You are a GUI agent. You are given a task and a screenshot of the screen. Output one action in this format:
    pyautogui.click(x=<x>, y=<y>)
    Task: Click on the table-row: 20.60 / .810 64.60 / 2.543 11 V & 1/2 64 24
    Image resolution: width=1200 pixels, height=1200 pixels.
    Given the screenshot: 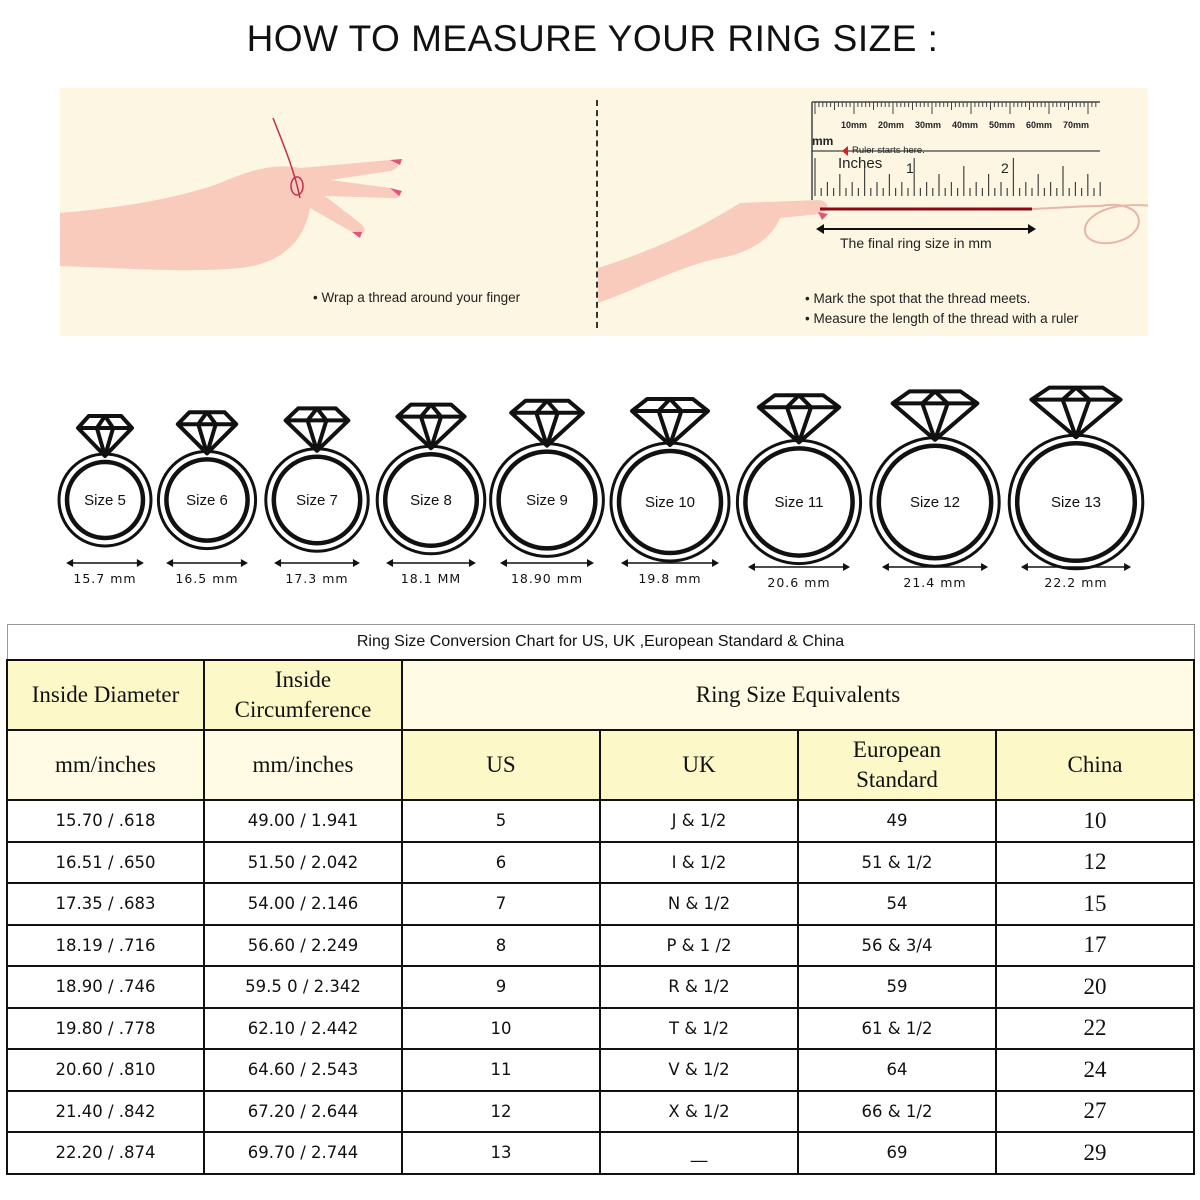 What is the action you would take?
    pyautogui.click(x=601, y=1070)
    